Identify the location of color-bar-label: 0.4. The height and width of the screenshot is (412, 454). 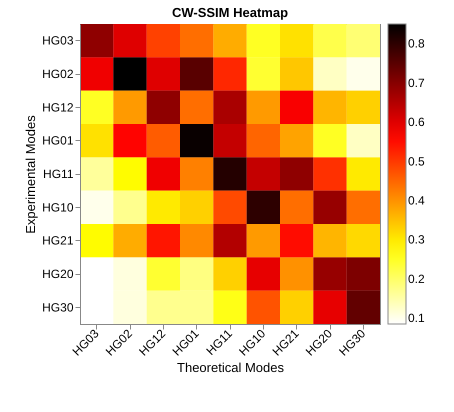
(417, 200).